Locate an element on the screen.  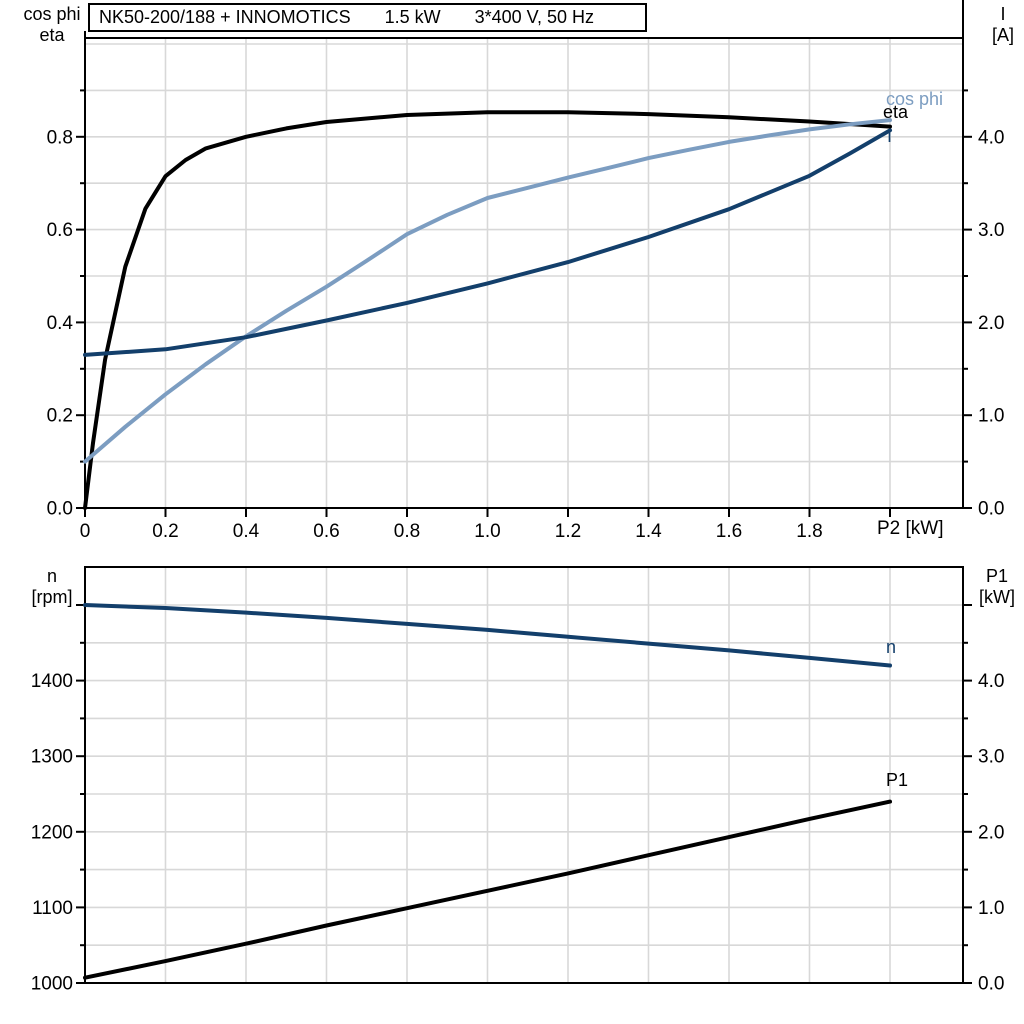
svg-text: 1.2 is located at coordinates (568, 531).